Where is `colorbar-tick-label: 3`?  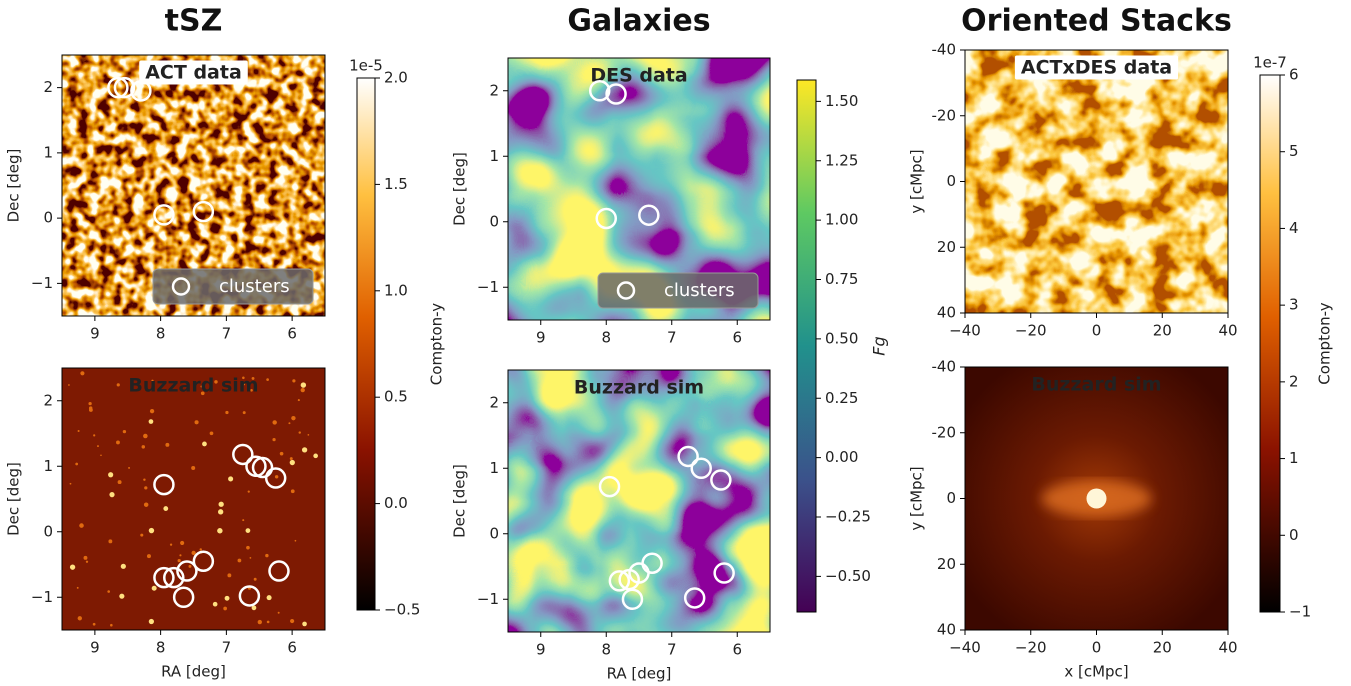 colorbar-tick-label: 3 is located at coordinates (1294, 305).